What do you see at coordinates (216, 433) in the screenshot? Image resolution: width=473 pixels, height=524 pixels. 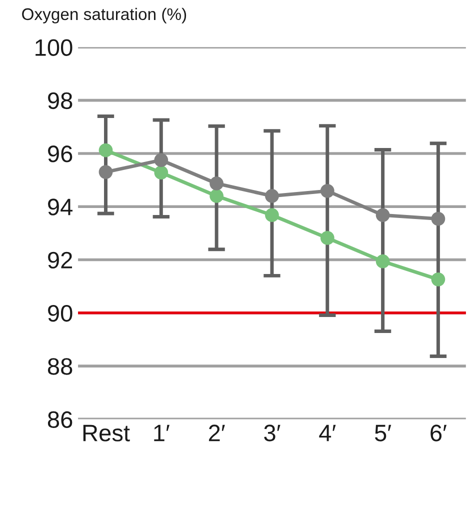 I see `x-tick-label: 2′` at bounding box center [216, 433].